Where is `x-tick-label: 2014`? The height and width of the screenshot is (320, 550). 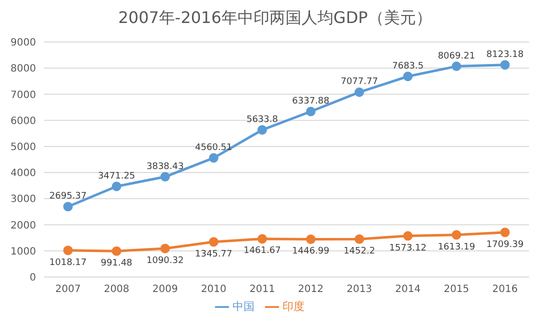
x-tick-label: 2014 is located at coordinates (408, 290).